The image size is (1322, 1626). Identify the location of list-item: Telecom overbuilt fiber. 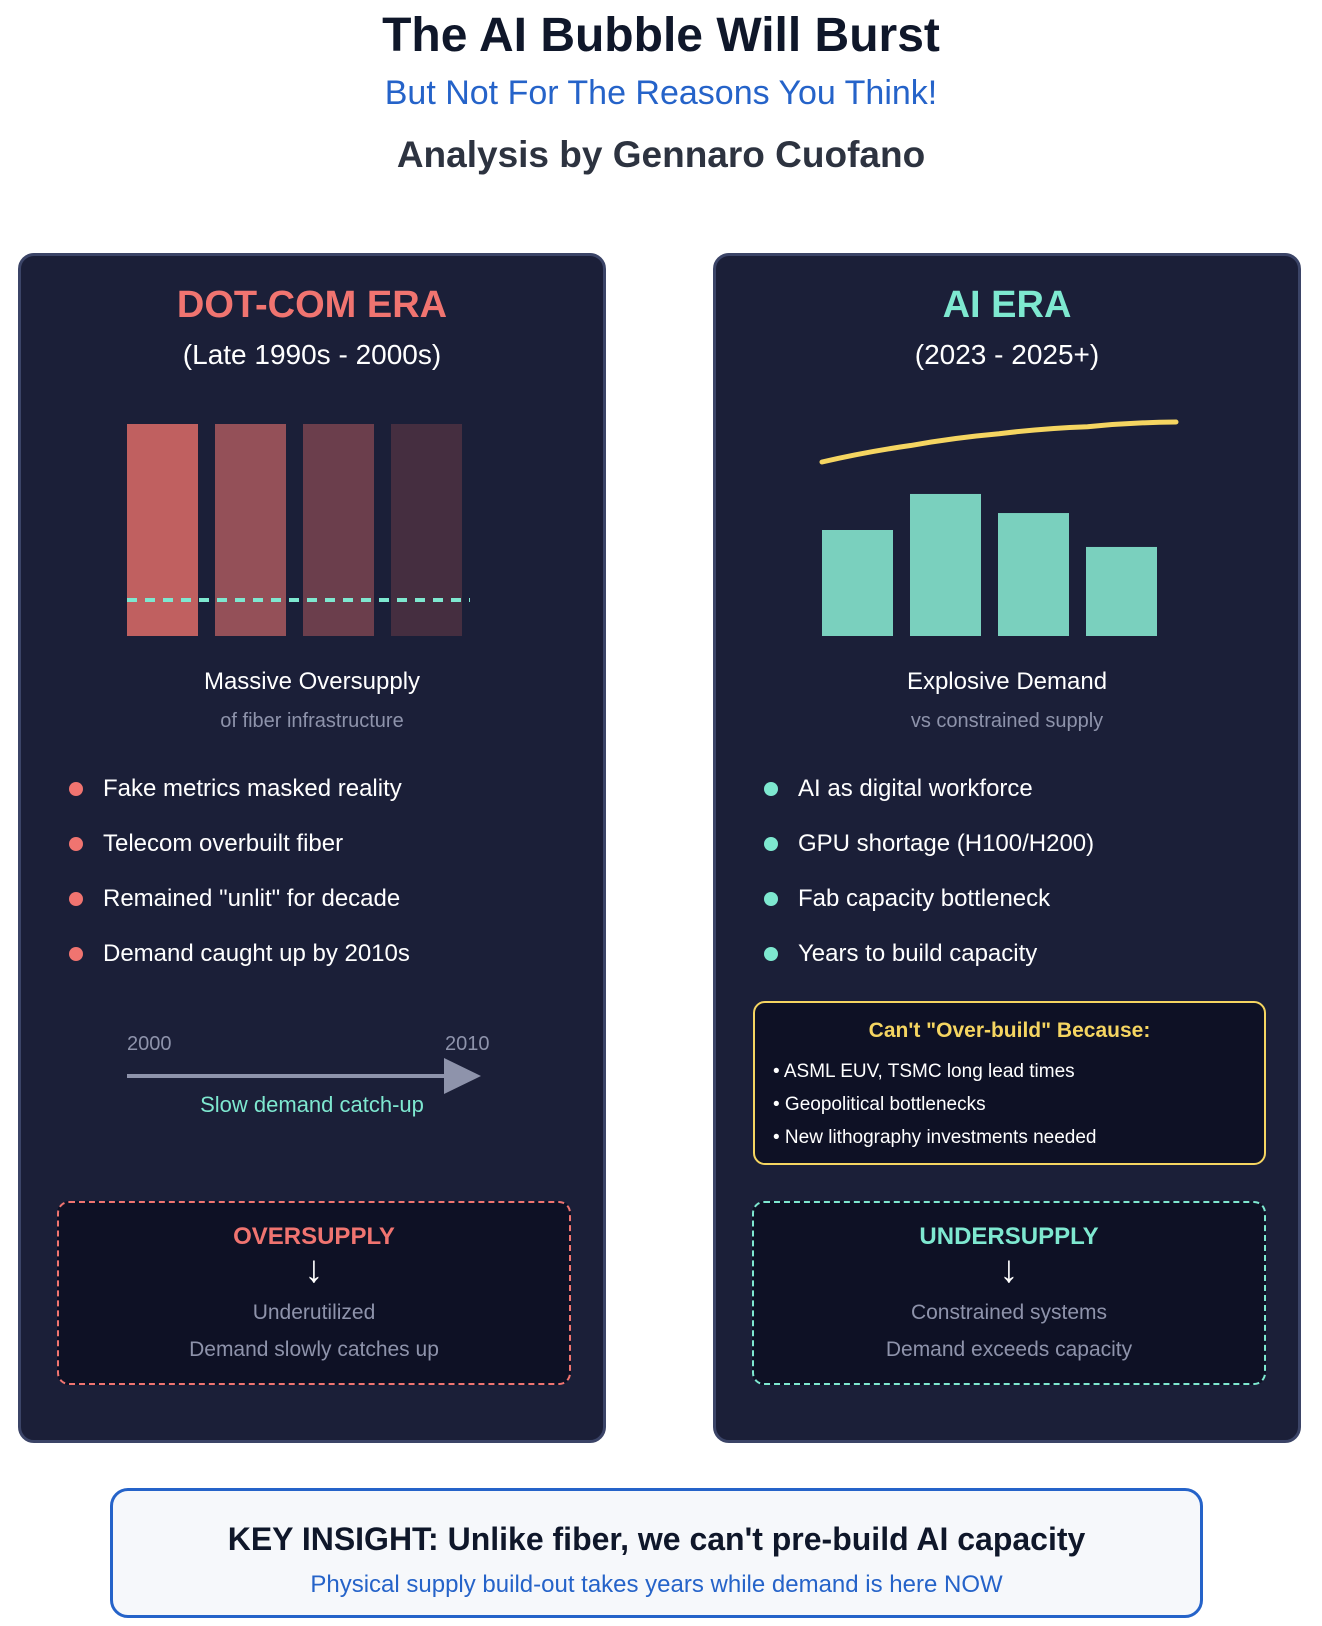
(239, 843).